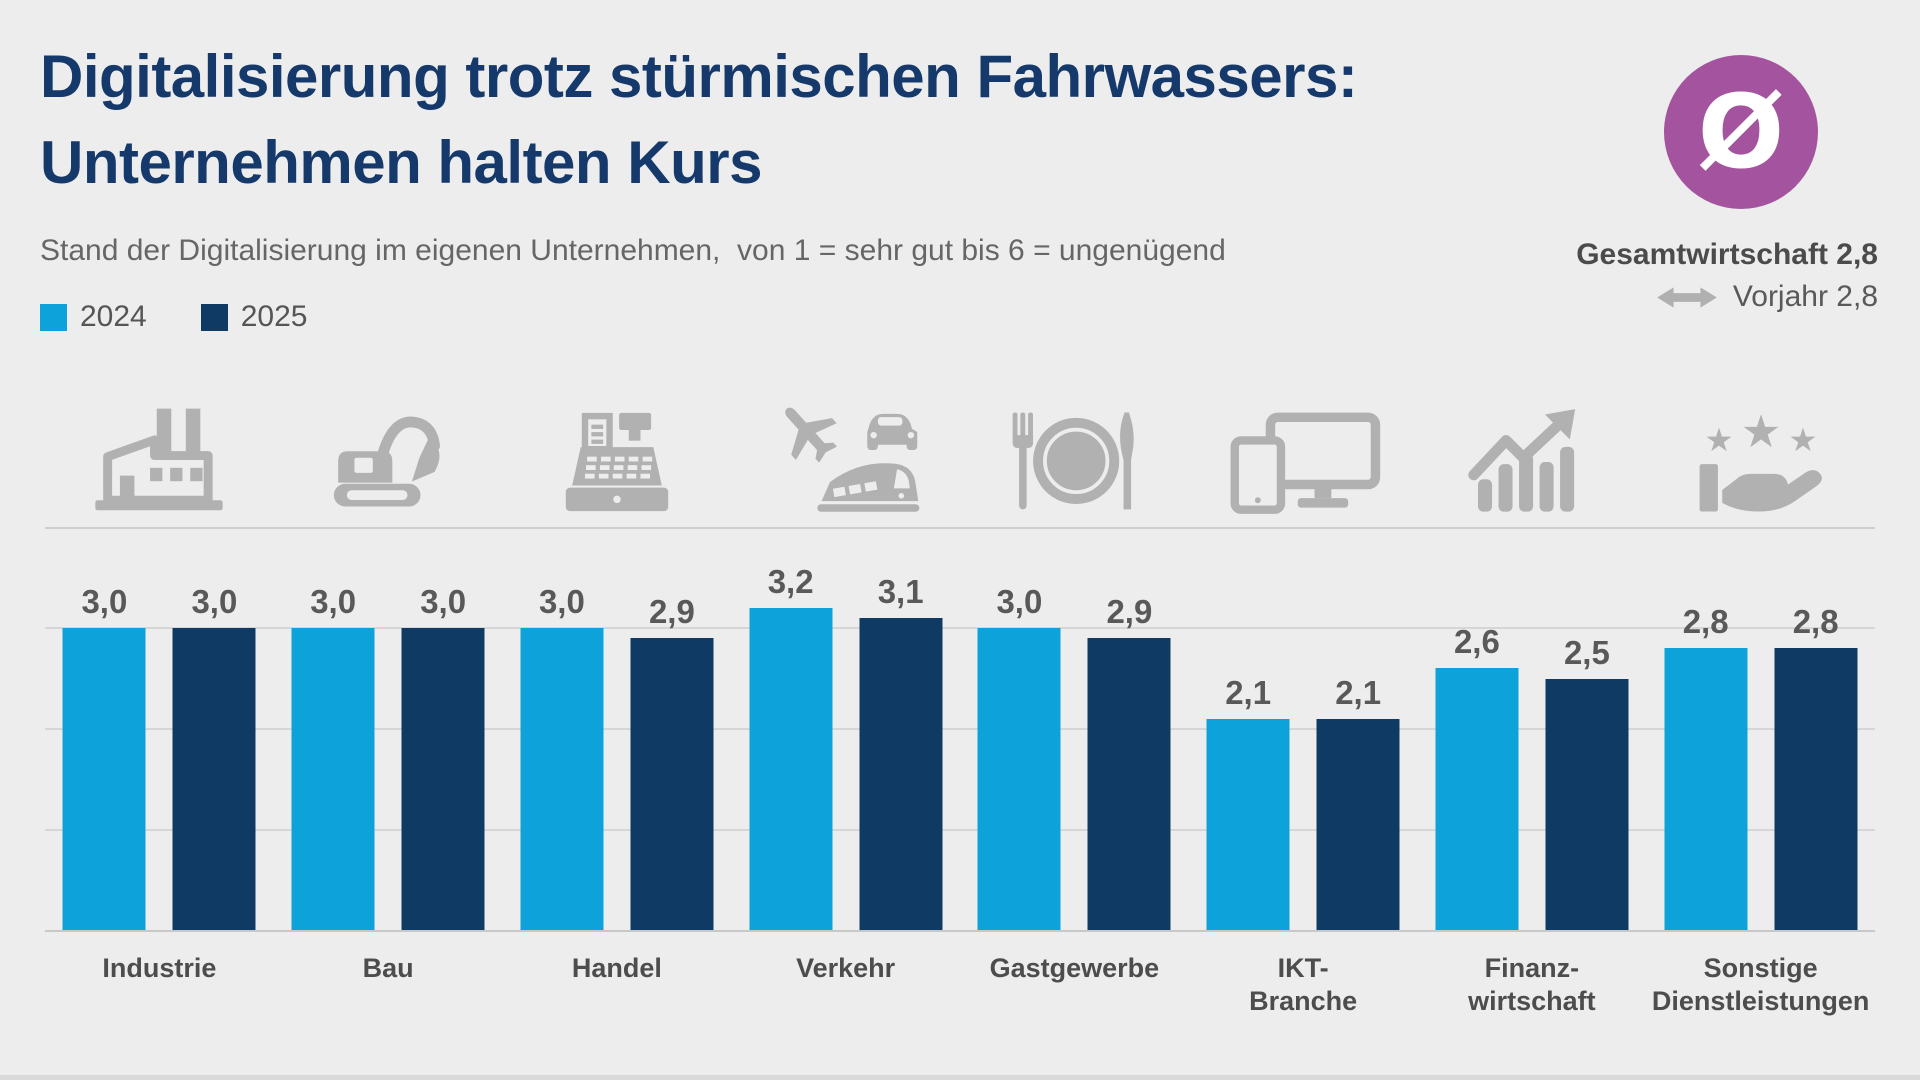 Image resolution: width=1920 pixels, height=1080 pixels. I want to click on legend-label: 2024, so click(113, 316).